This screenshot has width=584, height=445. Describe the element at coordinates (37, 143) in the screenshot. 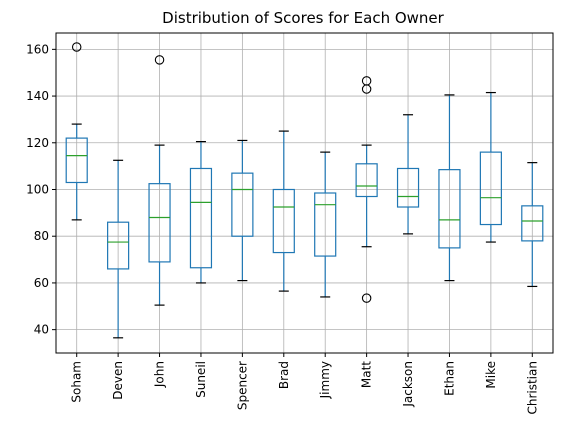

I see `y-tick-label: 120` at that location.